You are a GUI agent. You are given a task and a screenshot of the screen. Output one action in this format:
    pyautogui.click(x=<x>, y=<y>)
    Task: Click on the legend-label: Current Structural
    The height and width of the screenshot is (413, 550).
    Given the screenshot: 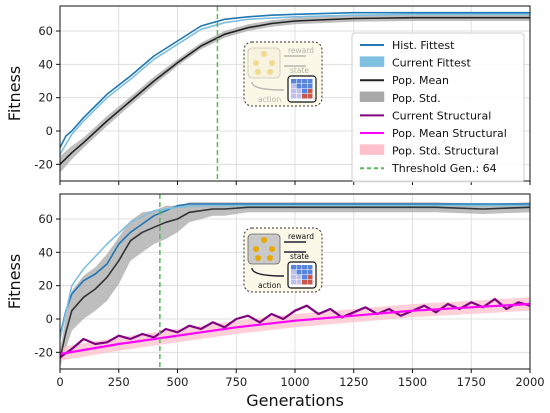 What is the action you would take?
    pyautogui.click(x=441, y=115)
    